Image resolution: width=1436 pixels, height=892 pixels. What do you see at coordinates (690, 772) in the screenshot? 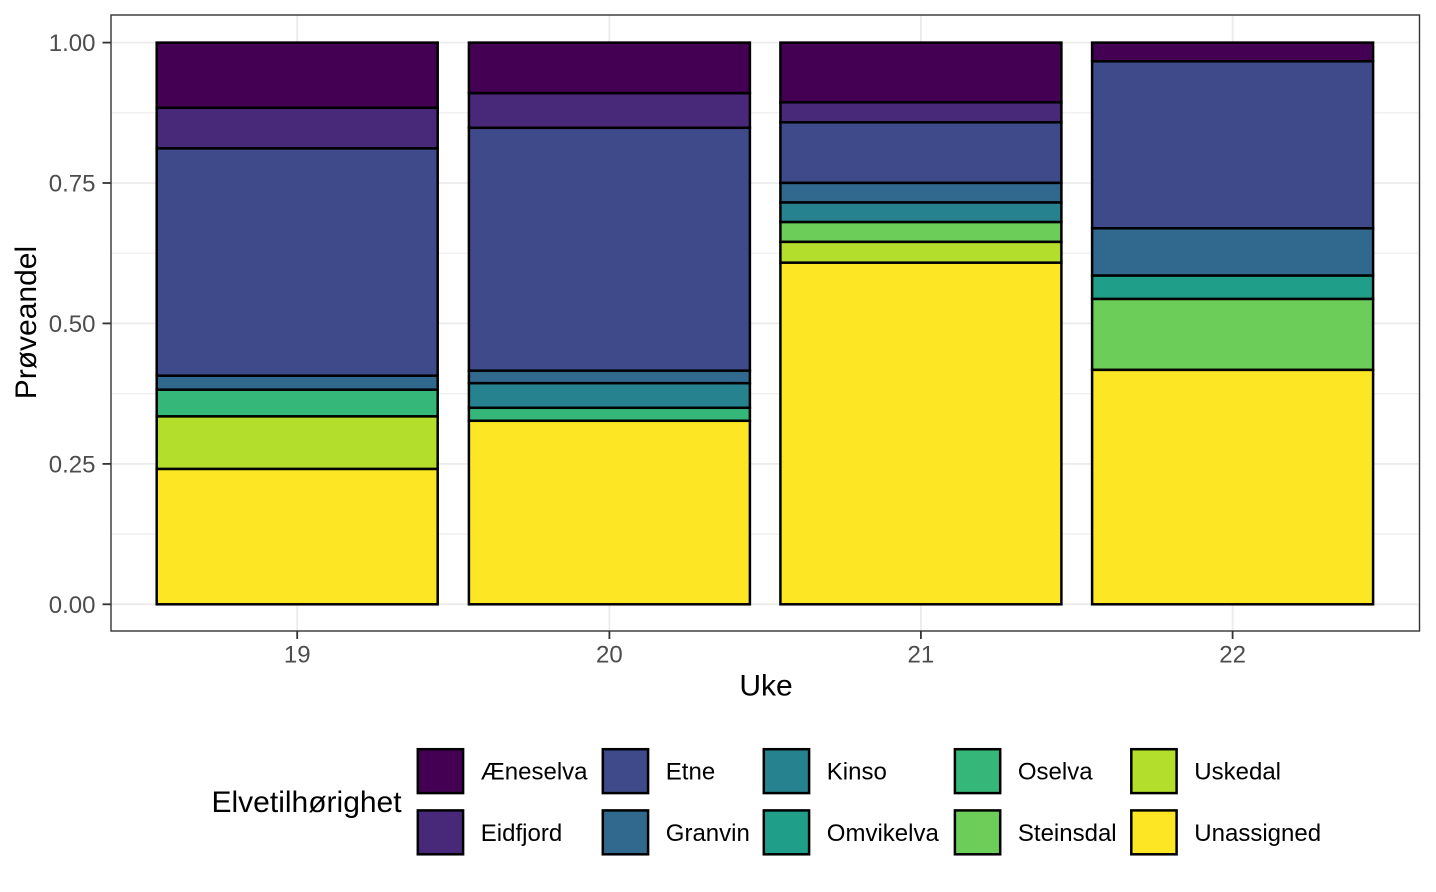
I see `svg-text: Etne` at bounding box center [690, 772].